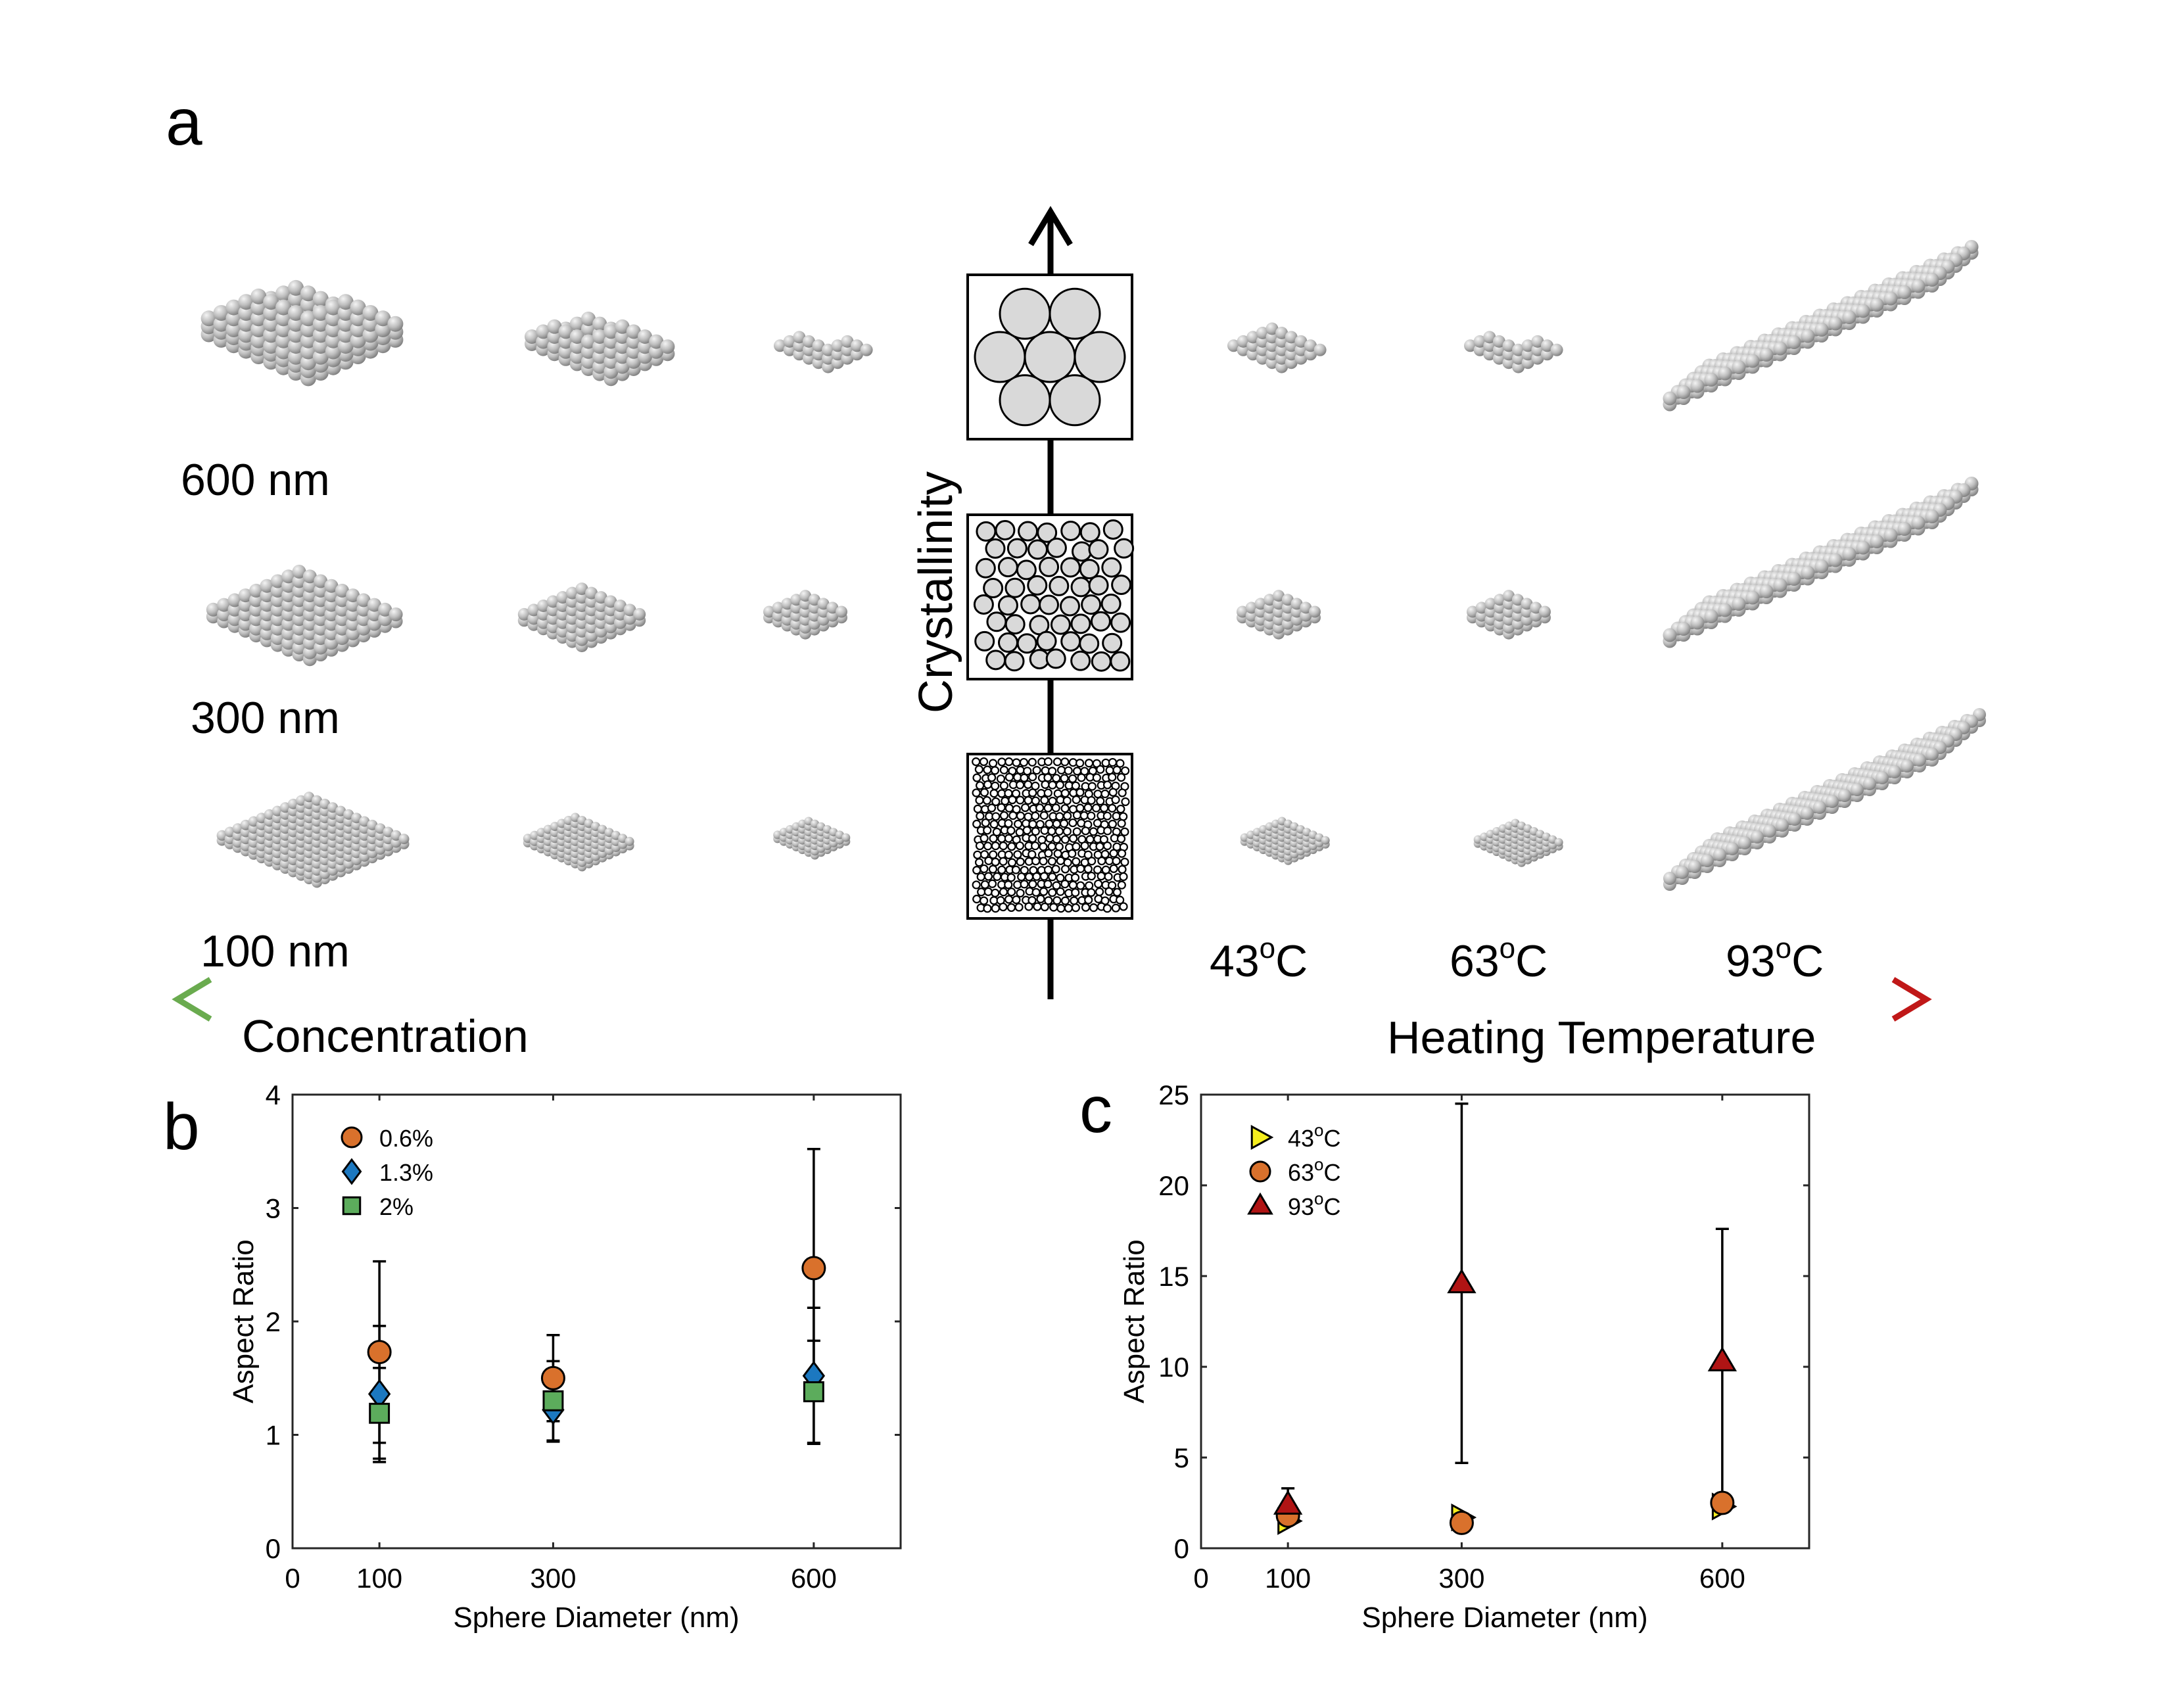  Describe the element at coordinates (1095, 1110) in the screenshot. I see `panel-c-letter: c` at that location.